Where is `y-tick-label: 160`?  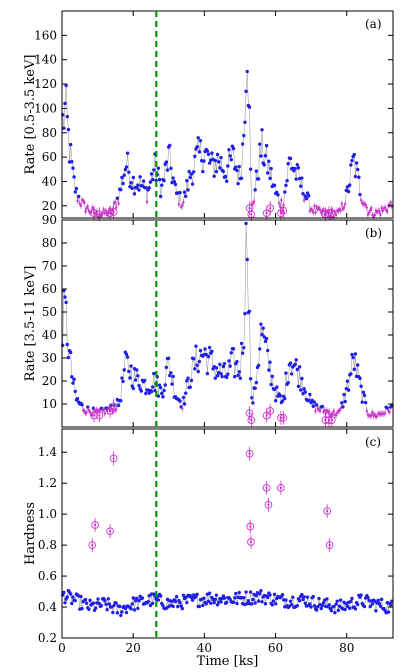 y-tick-label: 160 is located at coordinates (45, 35).